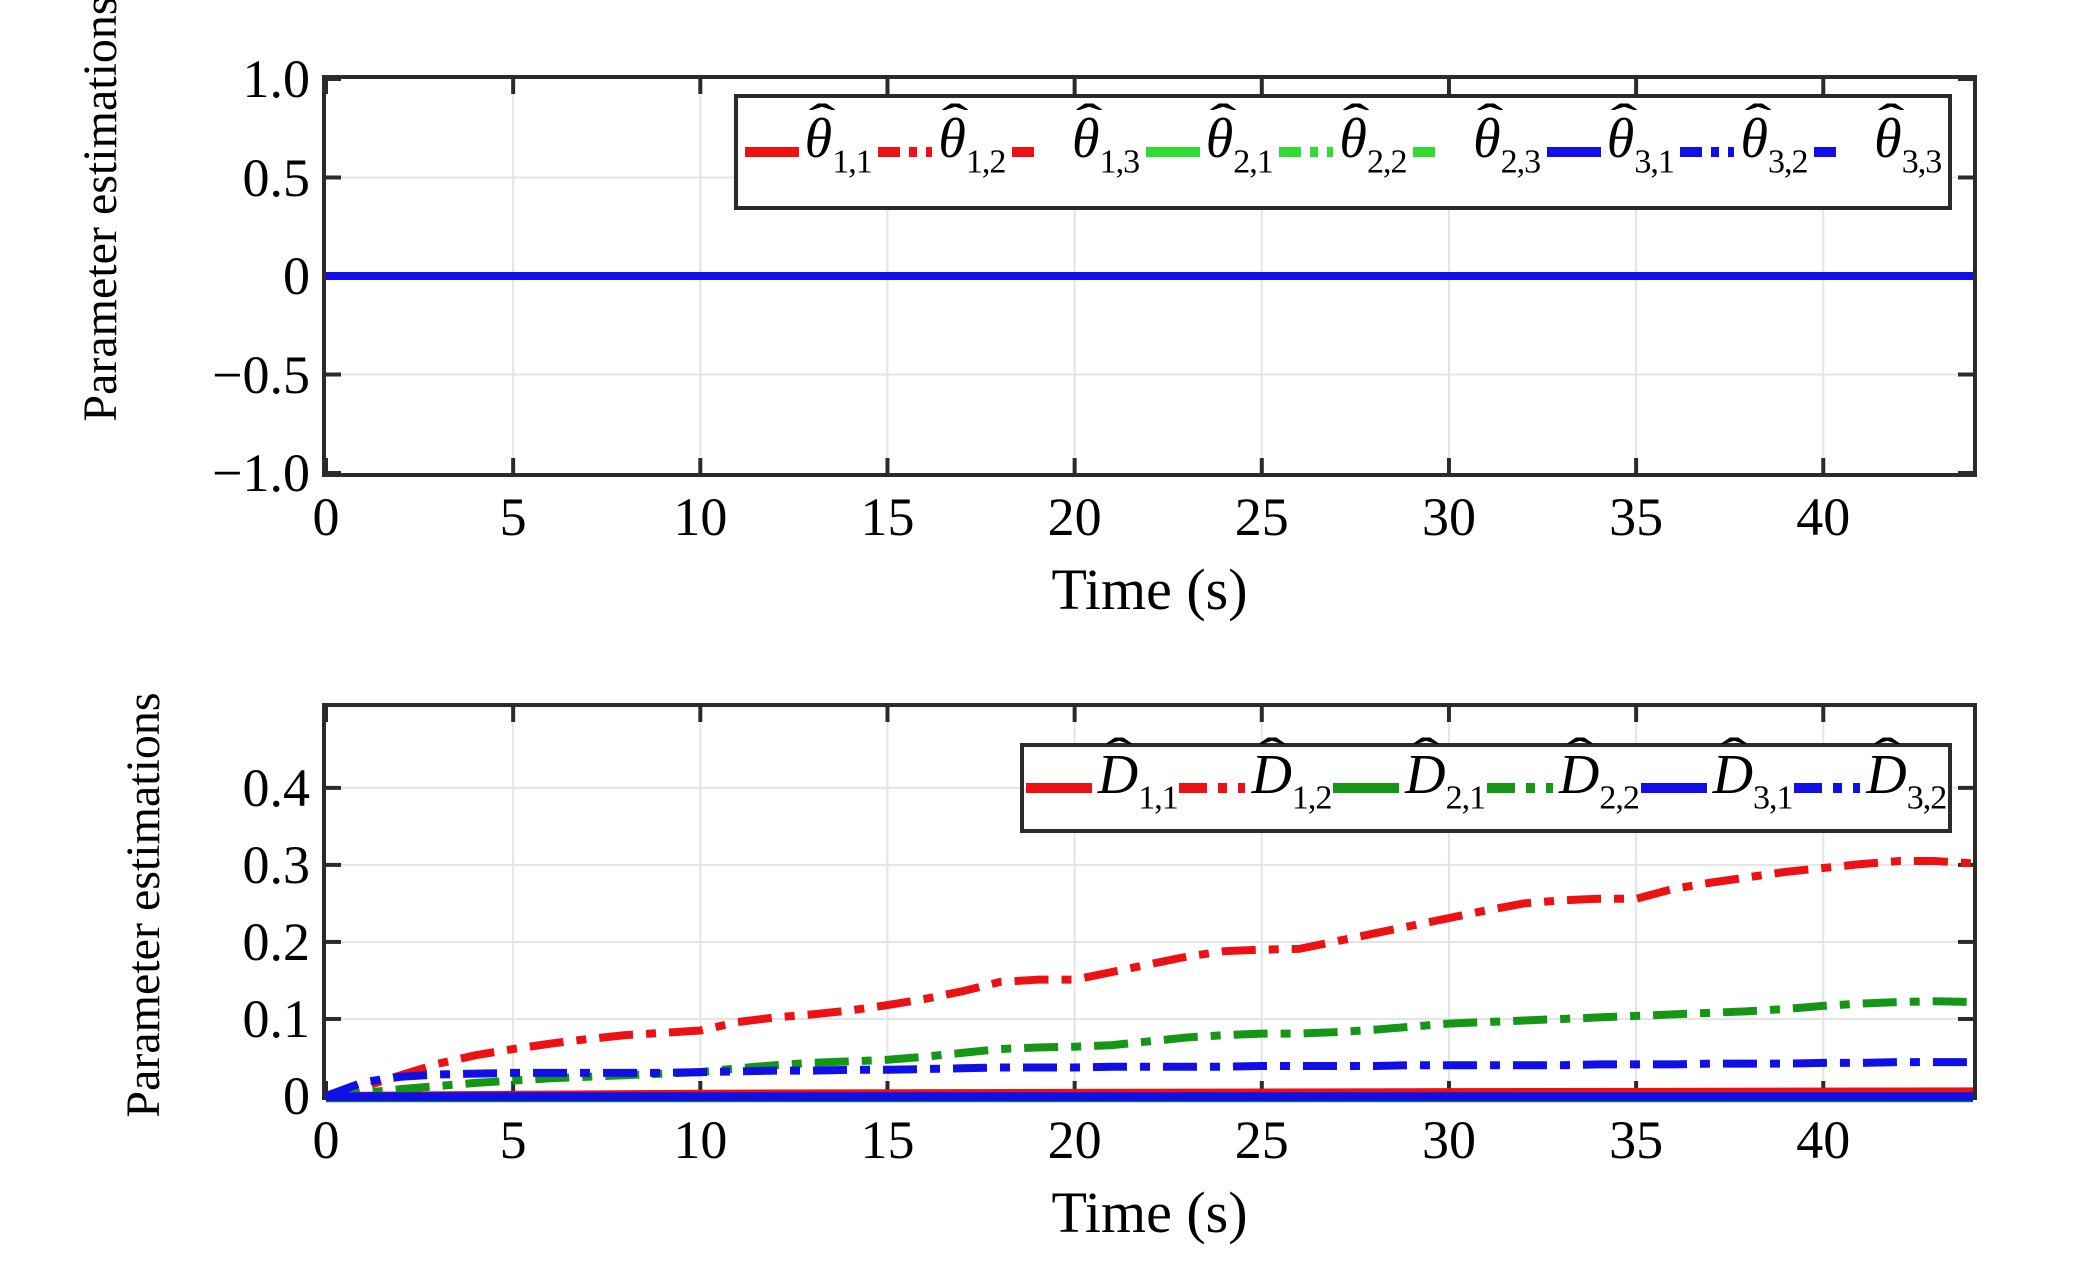 Image resolution: width=2079 pixels, height=1262 pixels. I want to click on legend-label: θ ˆ 1,1, so click(838, 138).